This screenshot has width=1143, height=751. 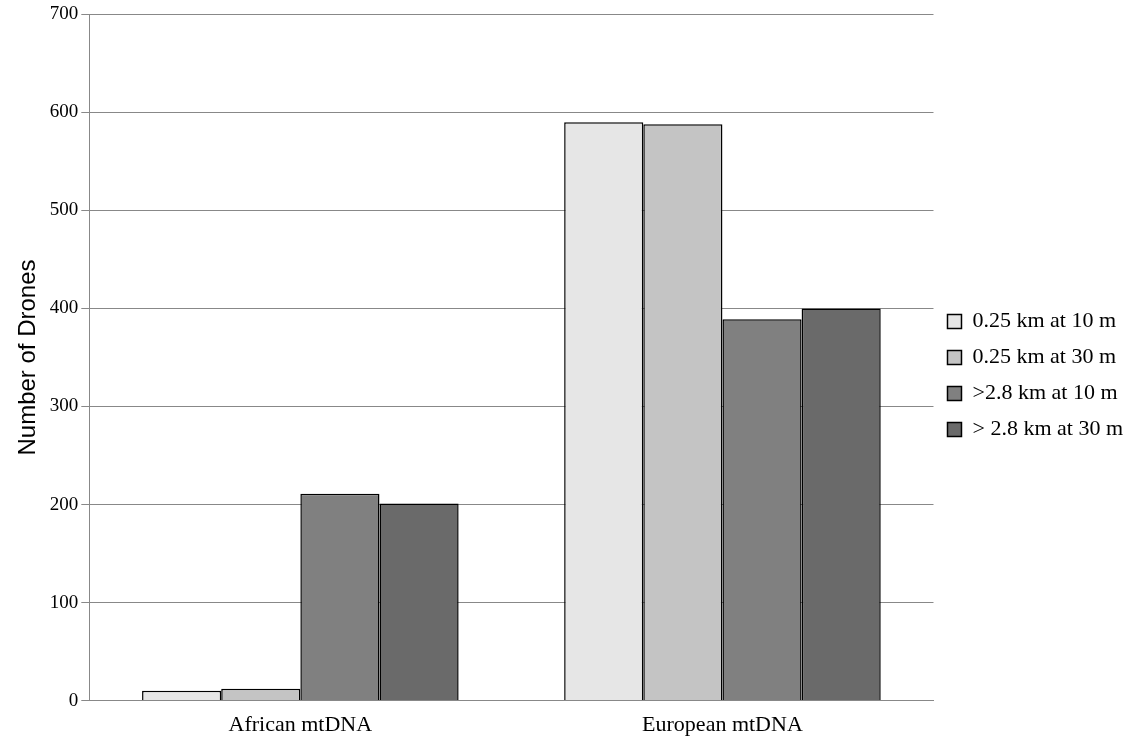 What do you see at coordinates (722, 723) in the screenshot?
I see `x-tick-label: European mtDNA` at bounding box center [722, 723].